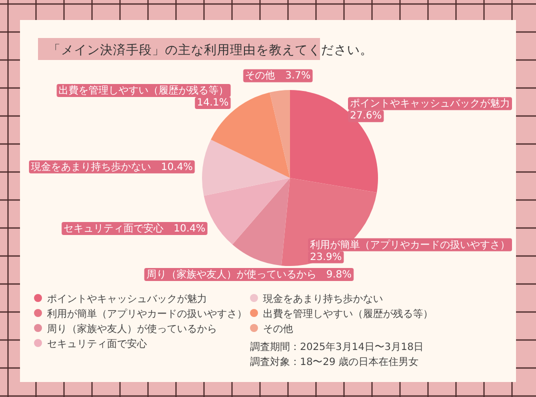 Image resolution: width=536 pixels, height=397 pixels. What do you see at coordinates (249, 275) in the screenshot?
I see `category-label: 周り（家族や友人）が使っているから 9.8%` at bounding box center [249, 275].